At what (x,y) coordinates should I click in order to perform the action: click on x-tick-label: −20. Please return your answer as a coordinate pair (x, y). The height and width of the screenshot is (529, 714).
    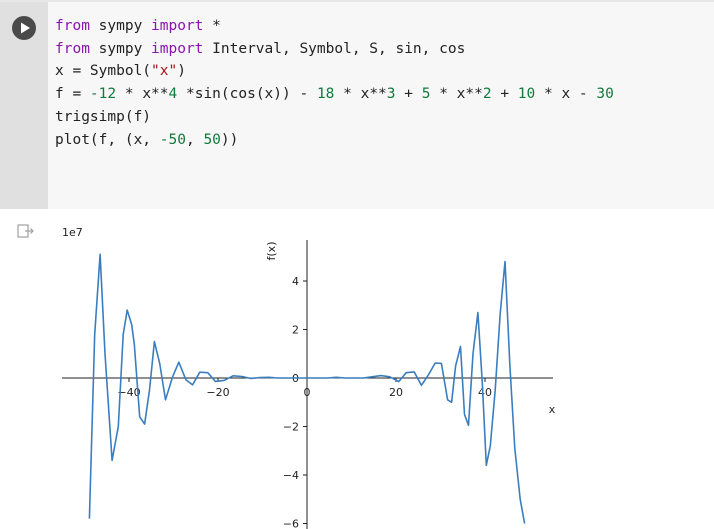
    Looking at the image, I should click on (217, 392).